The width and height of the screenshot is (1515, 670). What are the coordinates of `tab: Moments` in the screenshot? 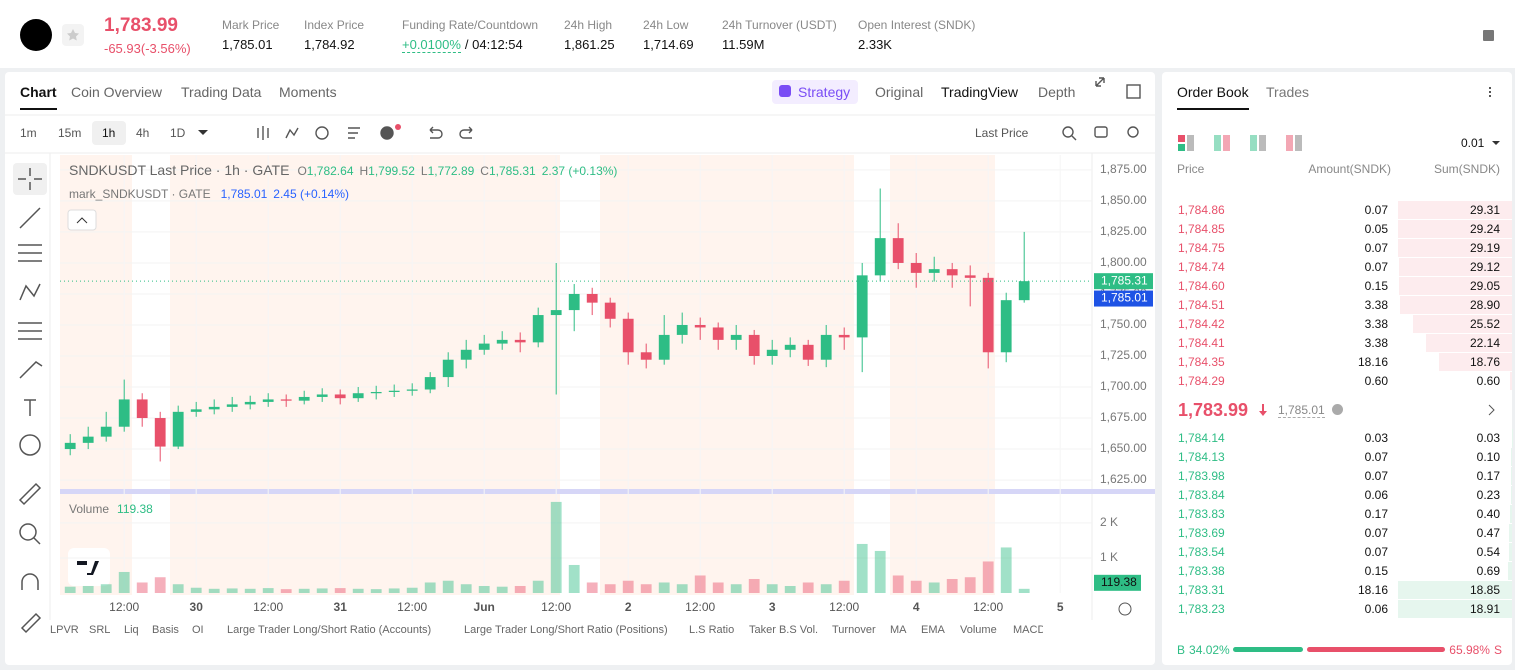 It's located at (308, 92).